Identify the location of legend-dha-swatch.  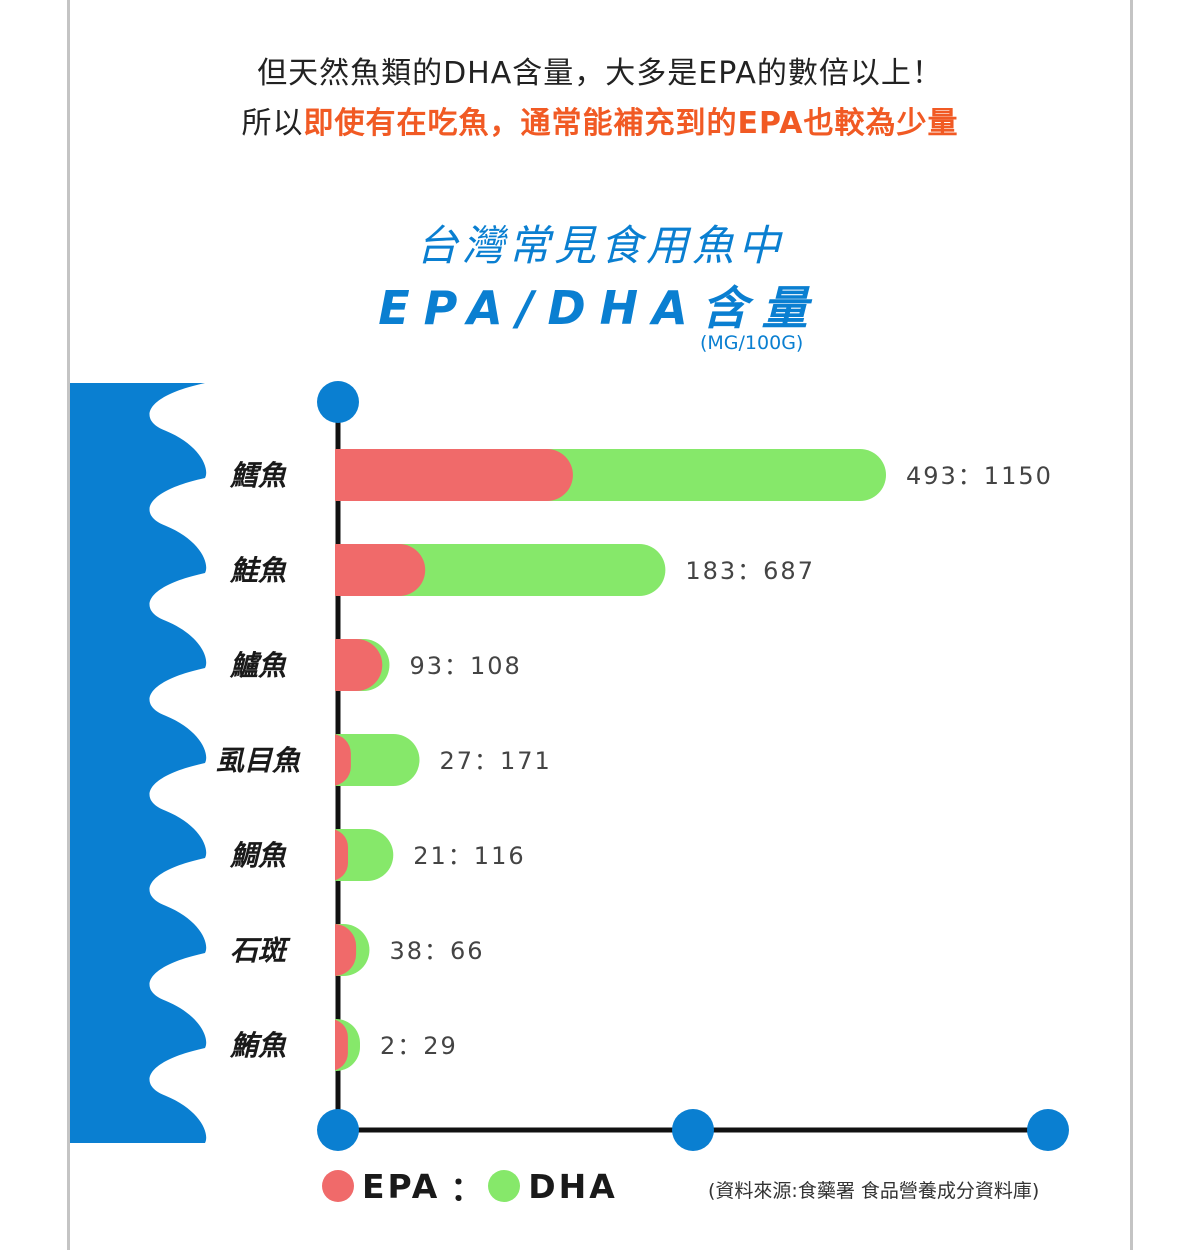
(504, 1186).